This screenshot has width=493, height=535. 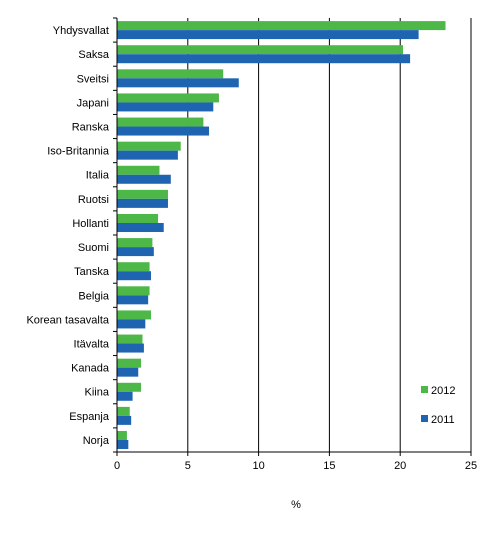 What do you see at coordinates (117, 466) in the screenshot?
I see `x-tick-label: 0` at bounding box center [117, 466].